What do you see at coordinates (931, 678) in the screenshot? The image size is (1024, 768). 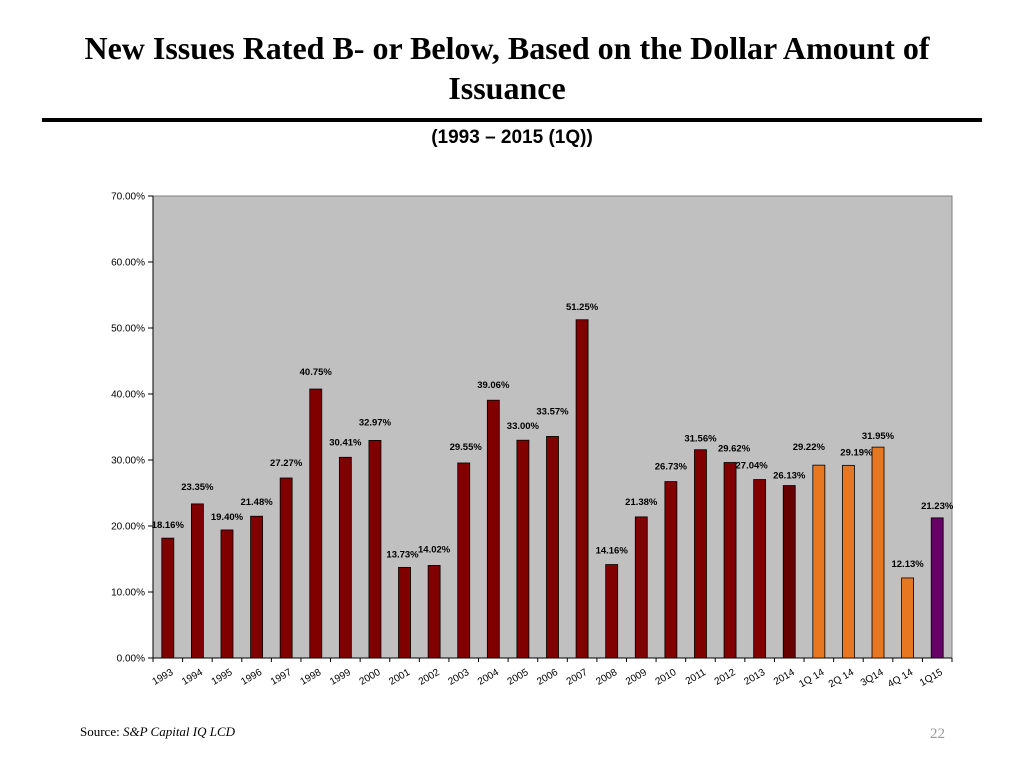 I see `x-tick-label: 1Q15` at bounding box center [931, 678].